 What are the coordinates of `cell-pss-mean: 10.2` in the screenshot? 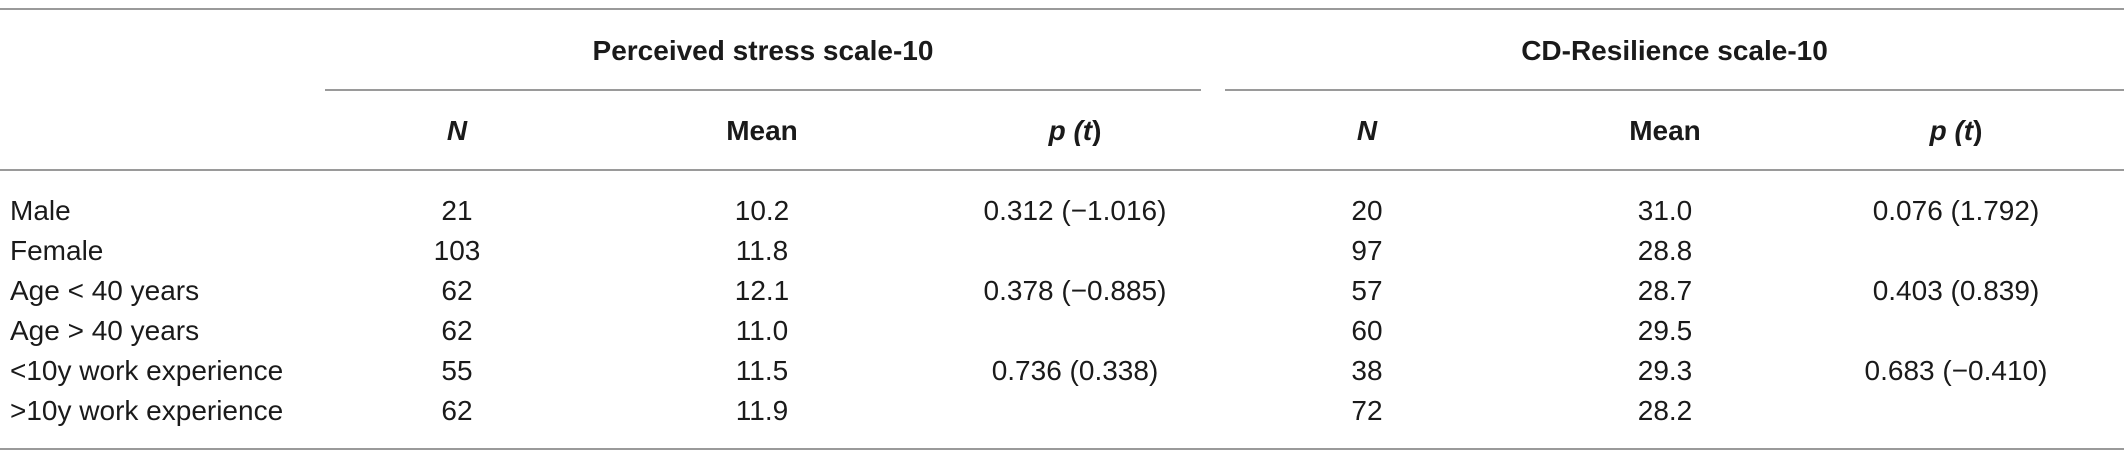 It's located at (762, 210).